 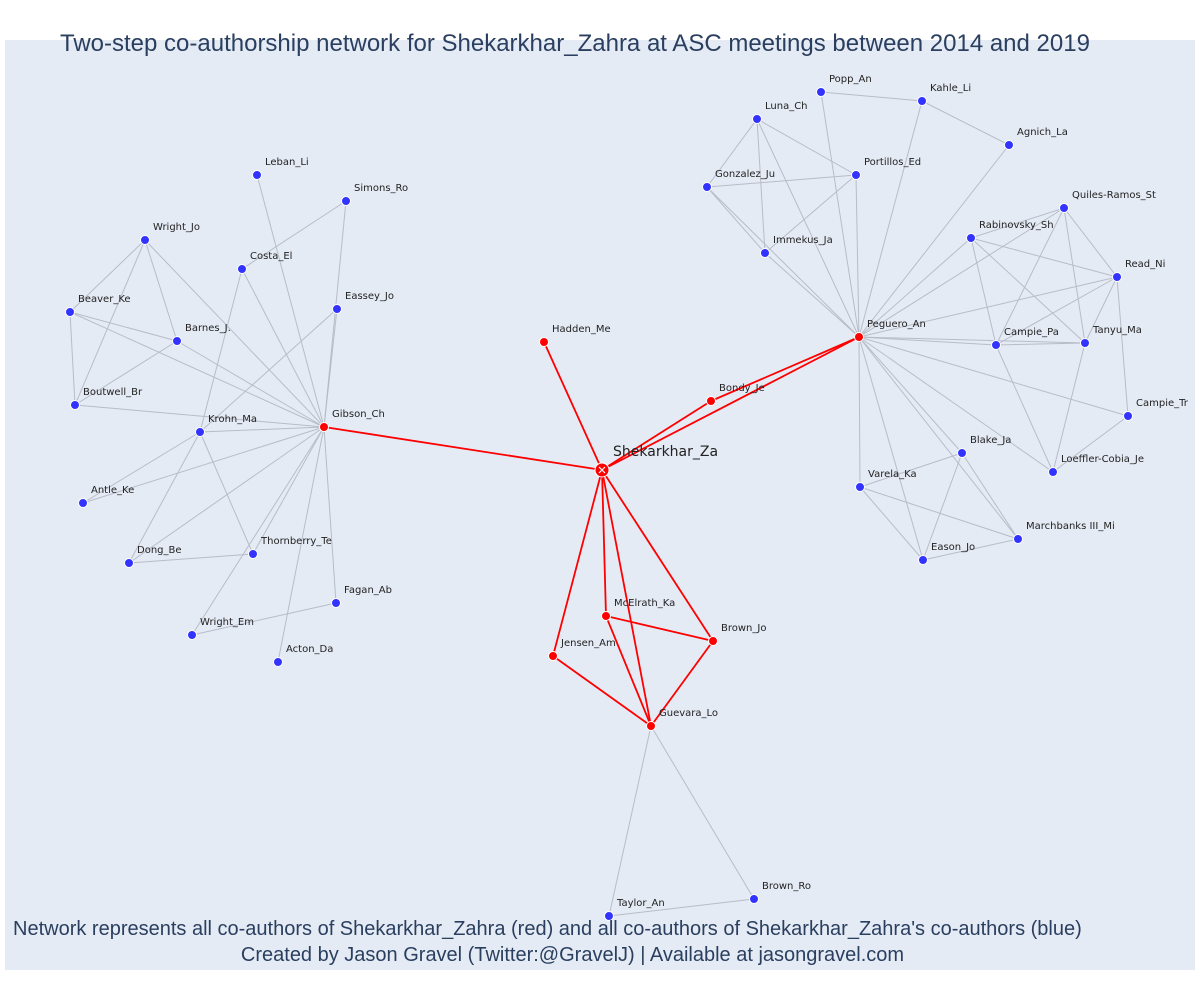 I want to click on edge-blake-ja-eason-jo, so click(x=942, y=506).